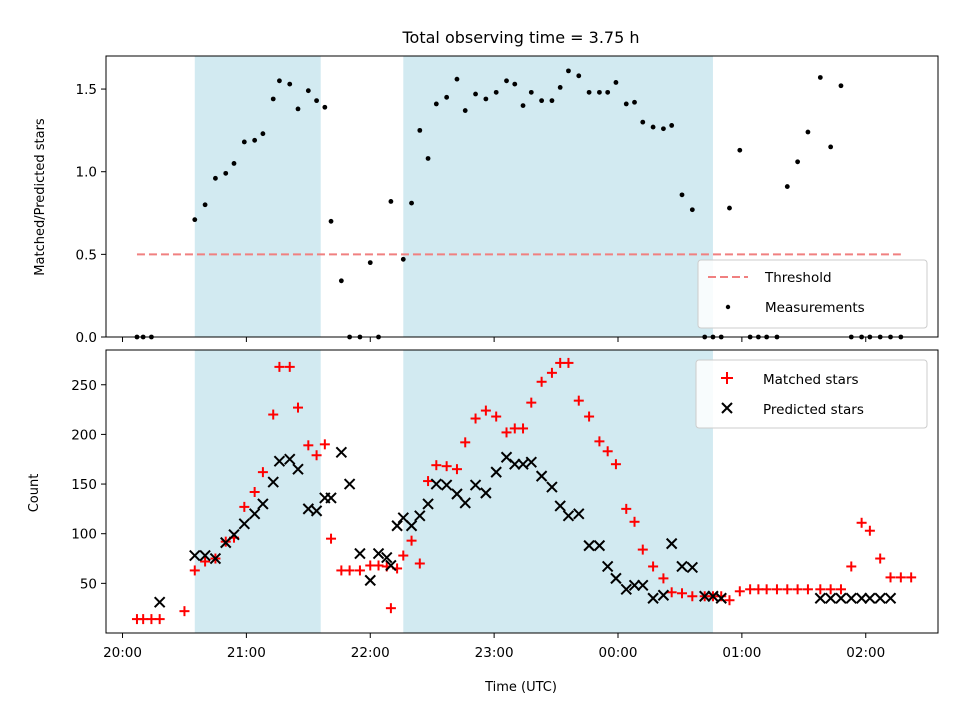 The image size is (960, 720). Describe the element at coordinates (865, 653) in the screenshot. I see `x-tick-label: 02:00` at that location.